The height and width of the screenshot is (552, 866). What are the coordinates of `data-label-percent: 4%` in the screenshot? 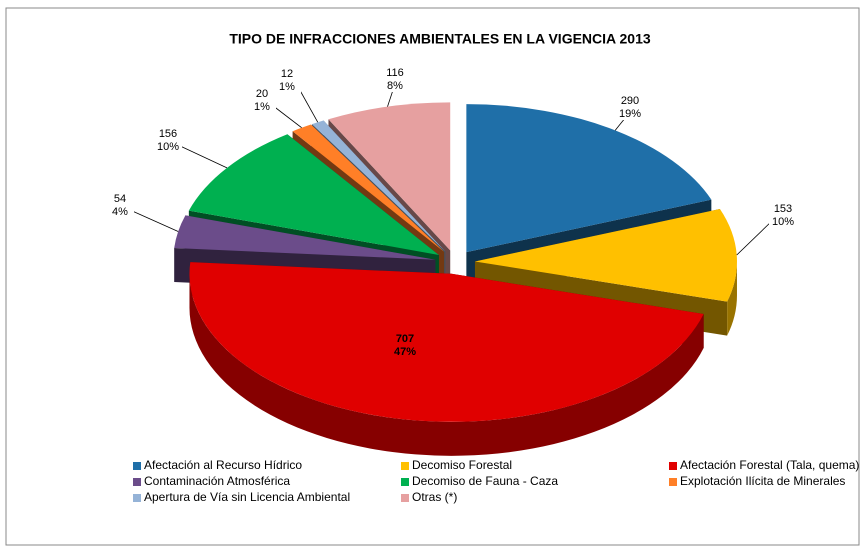 It's located at (120, 212).